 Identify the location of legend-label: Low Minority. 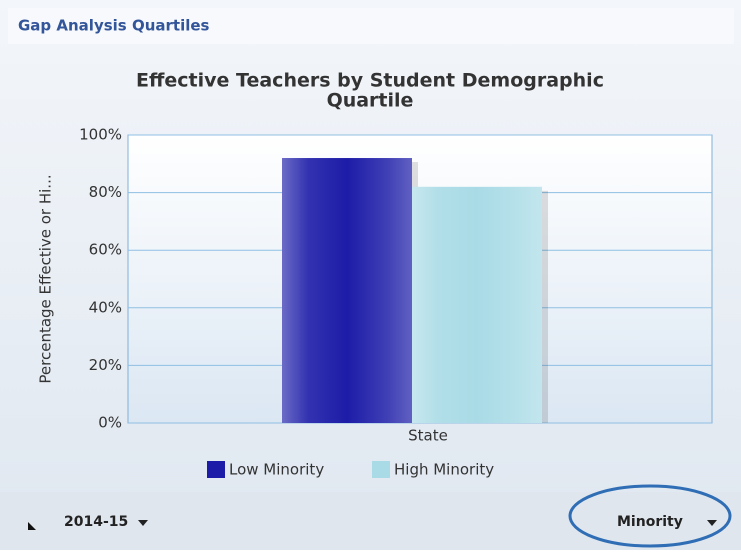
(276, 470).